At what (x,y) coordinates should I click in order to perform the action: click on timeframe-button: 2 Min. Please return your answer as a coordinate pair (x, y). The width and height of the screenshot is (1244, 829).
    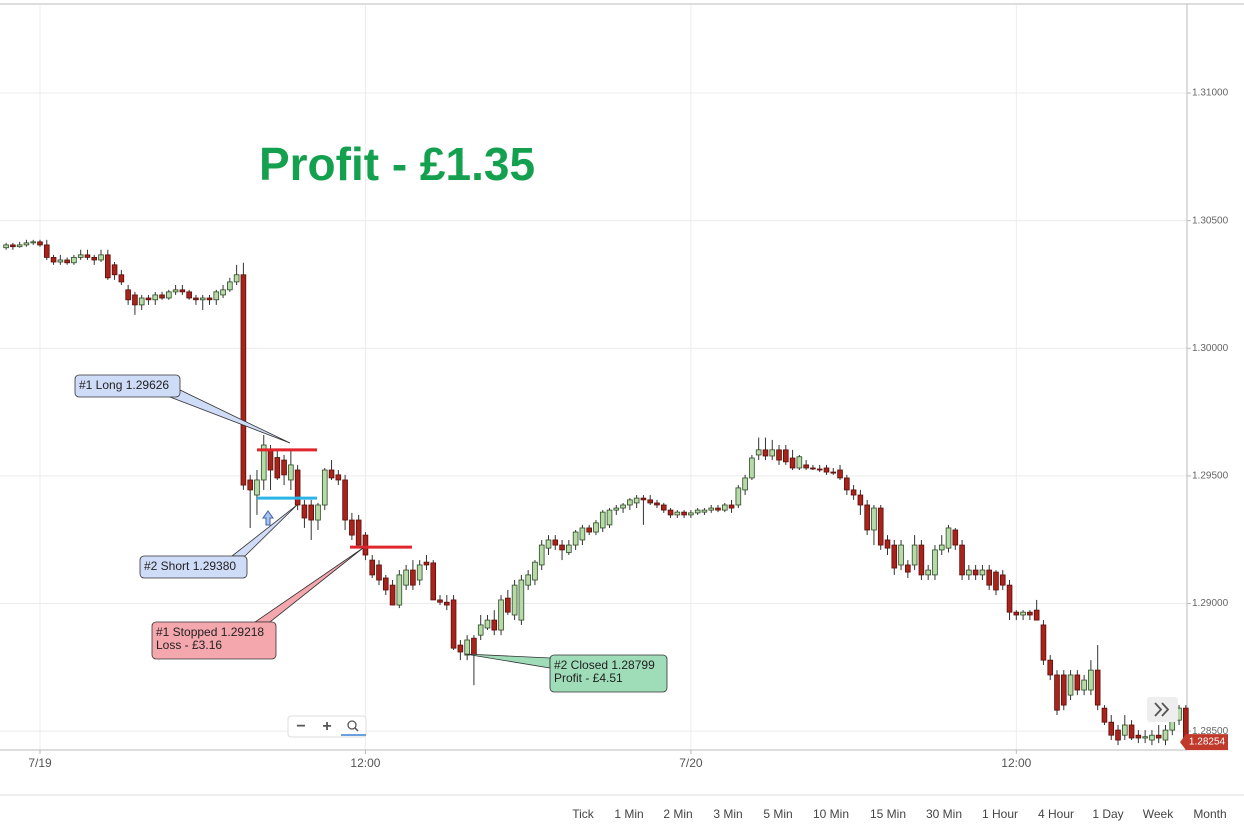
    Looking at the image, I should click on (677, 814).